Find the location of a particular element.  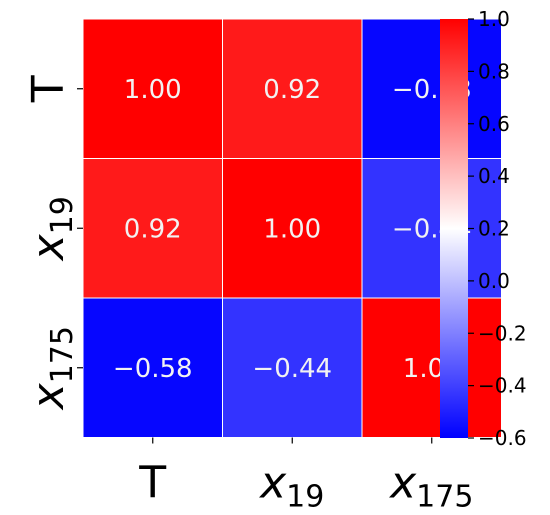

y-tick-label: x175 is located at coordinates (51, 368).